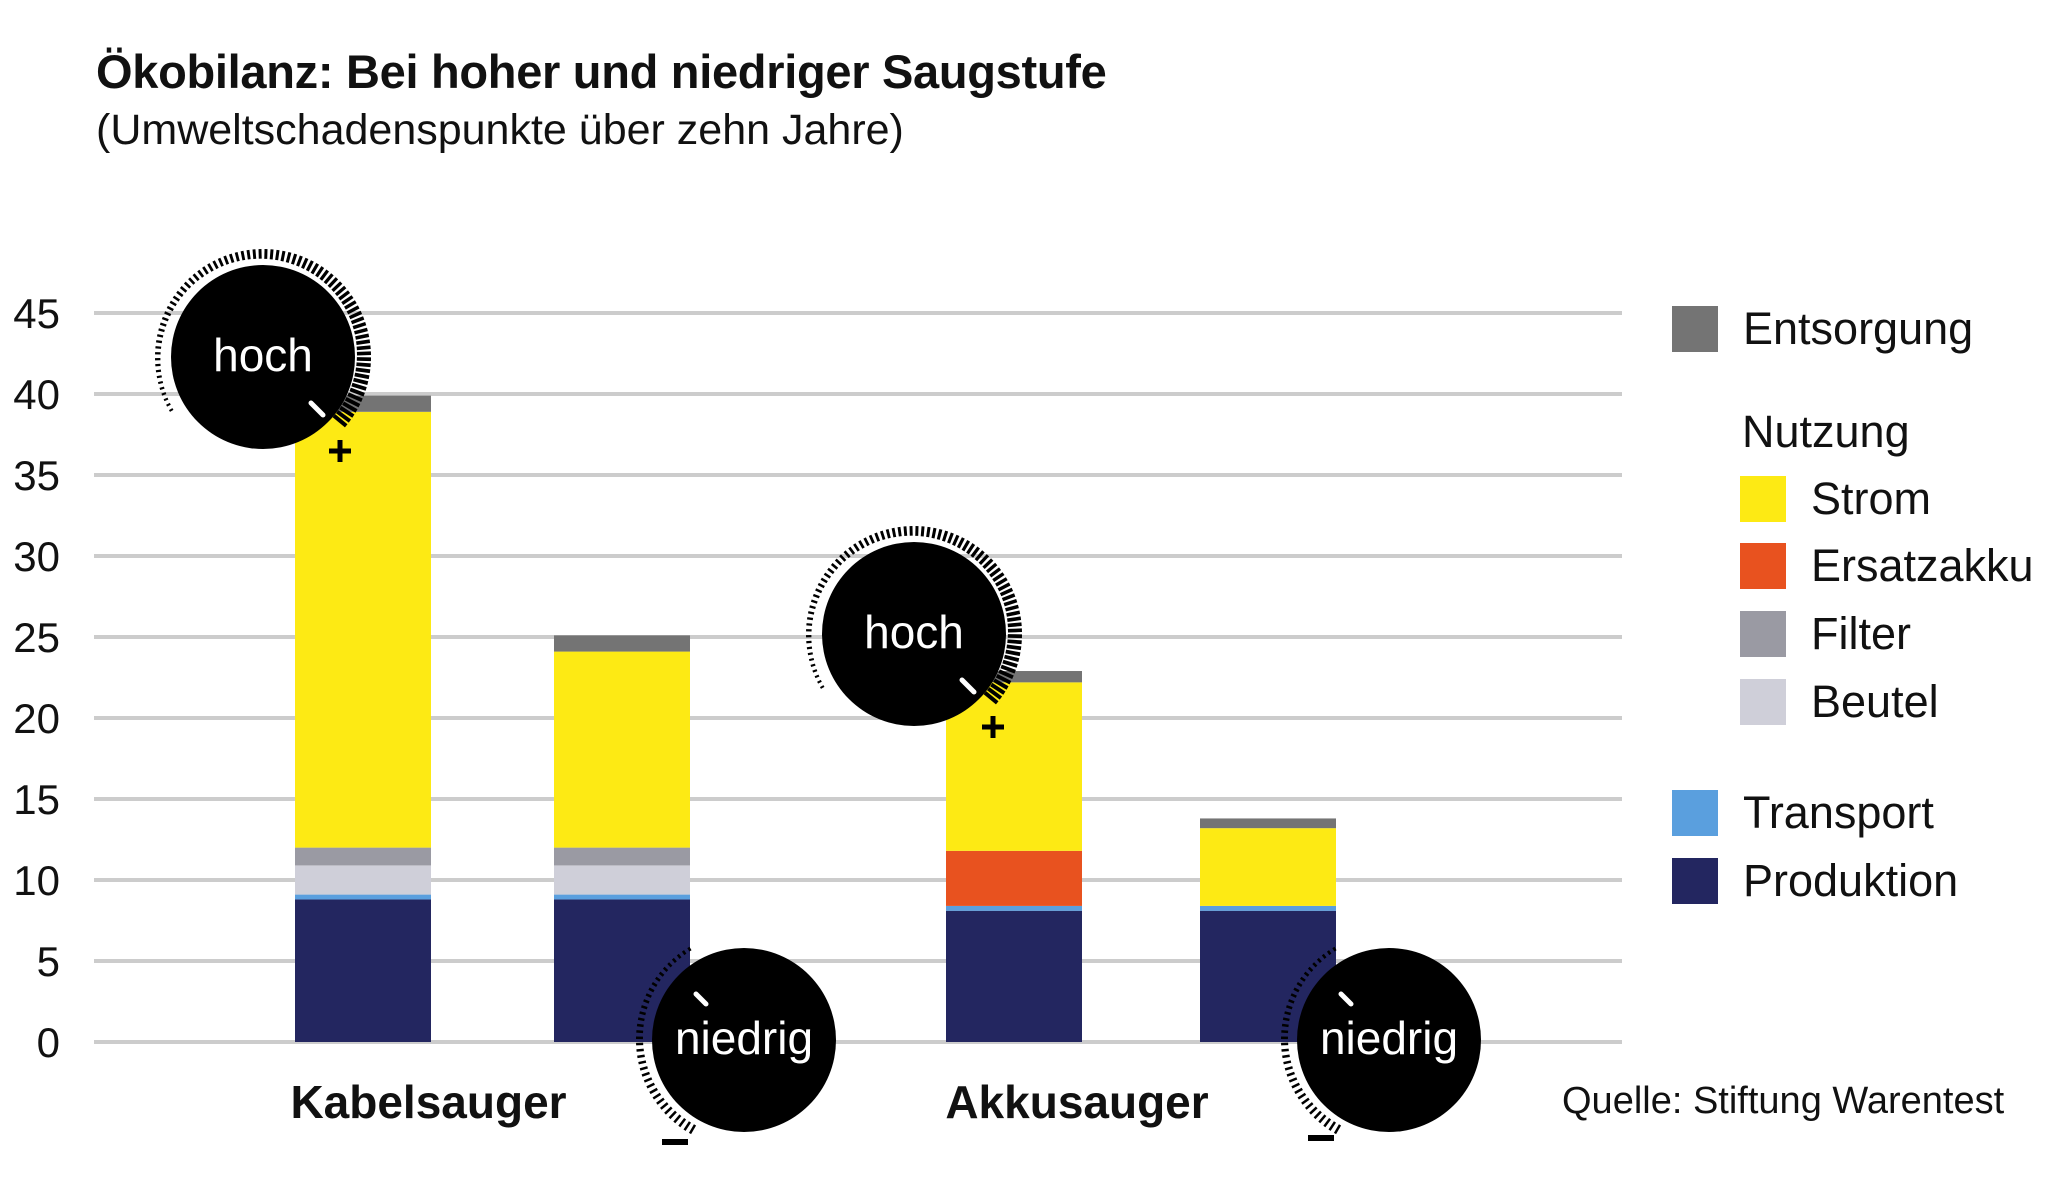 The width and height of the screenshot is (2048, 1181). What do you see at coordinates (1076, 1102) in the screenshot?
I see `group-label-akkusauger: Akkusauger` at bounding box center [1076, 1102].